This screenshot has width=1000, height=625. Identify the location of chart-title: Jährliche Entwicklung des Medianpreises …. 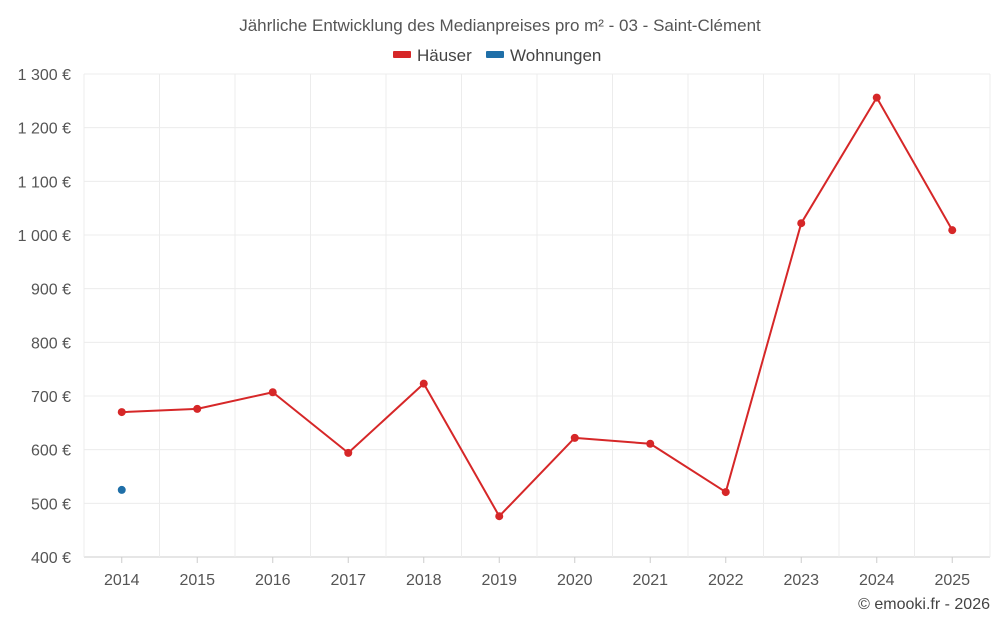
(500, 25).